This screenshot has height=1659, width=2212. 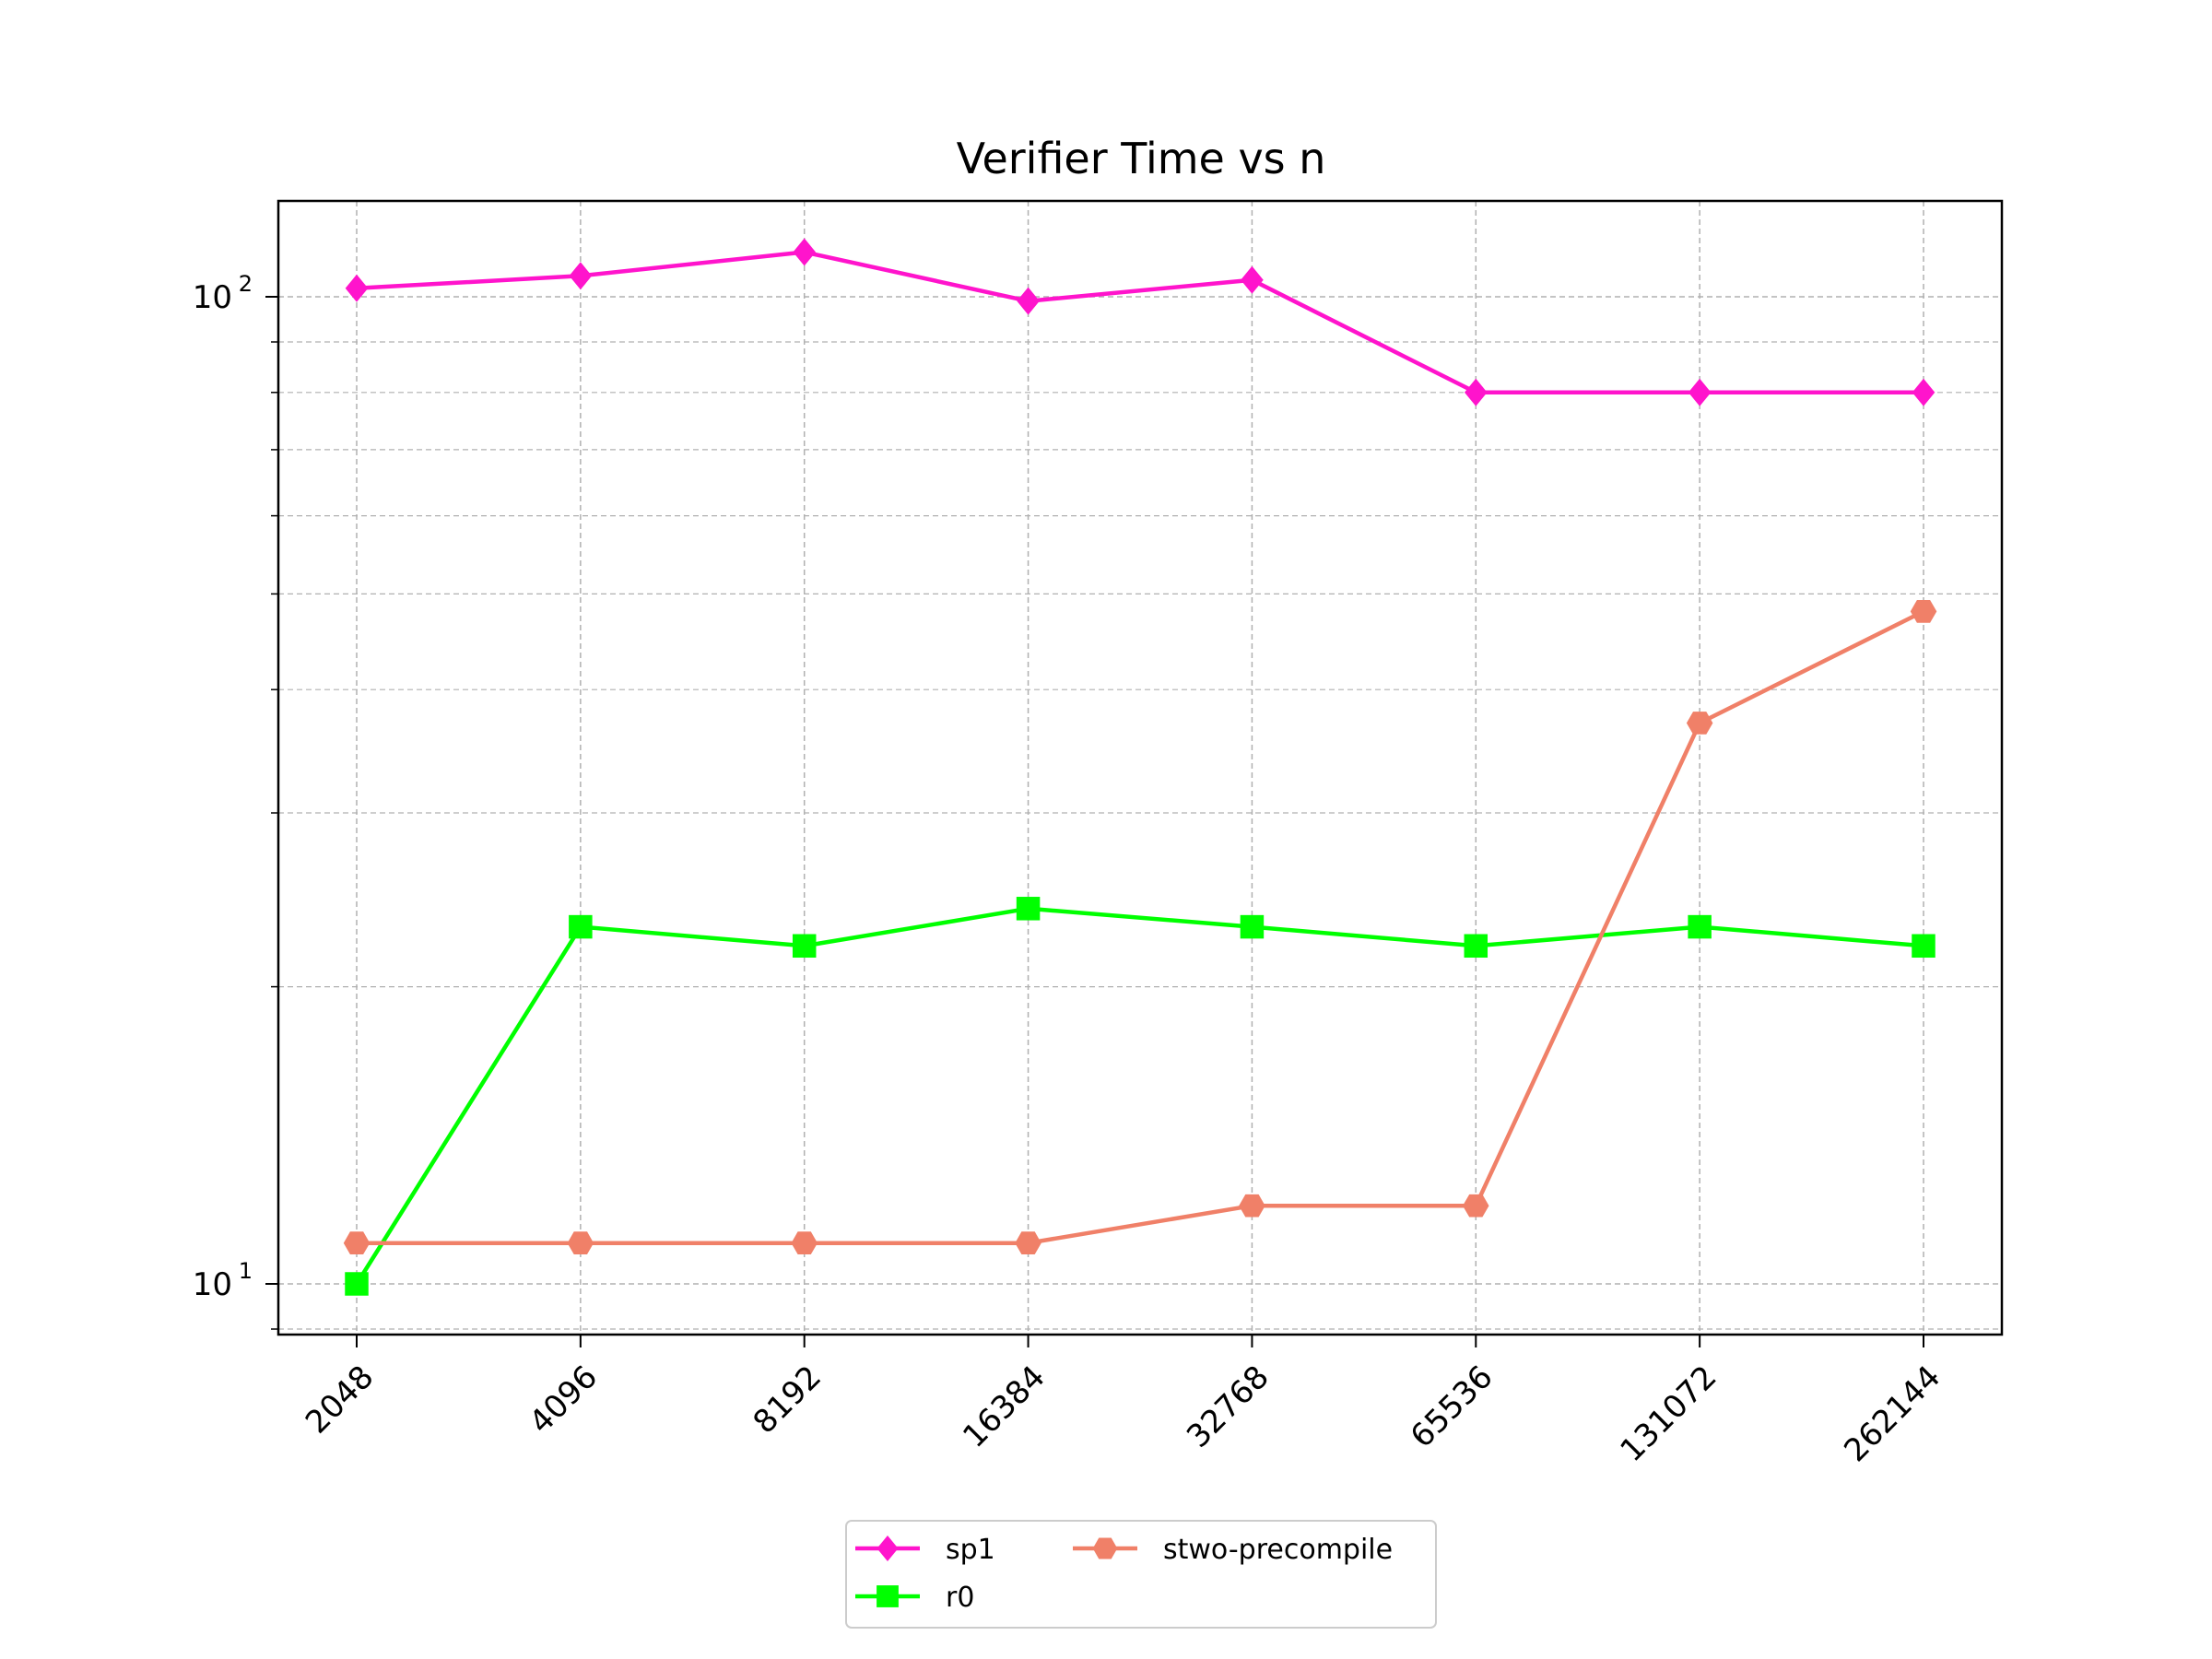 I want to click on x-tick-label: 4096, so click(x=564, y=1400).